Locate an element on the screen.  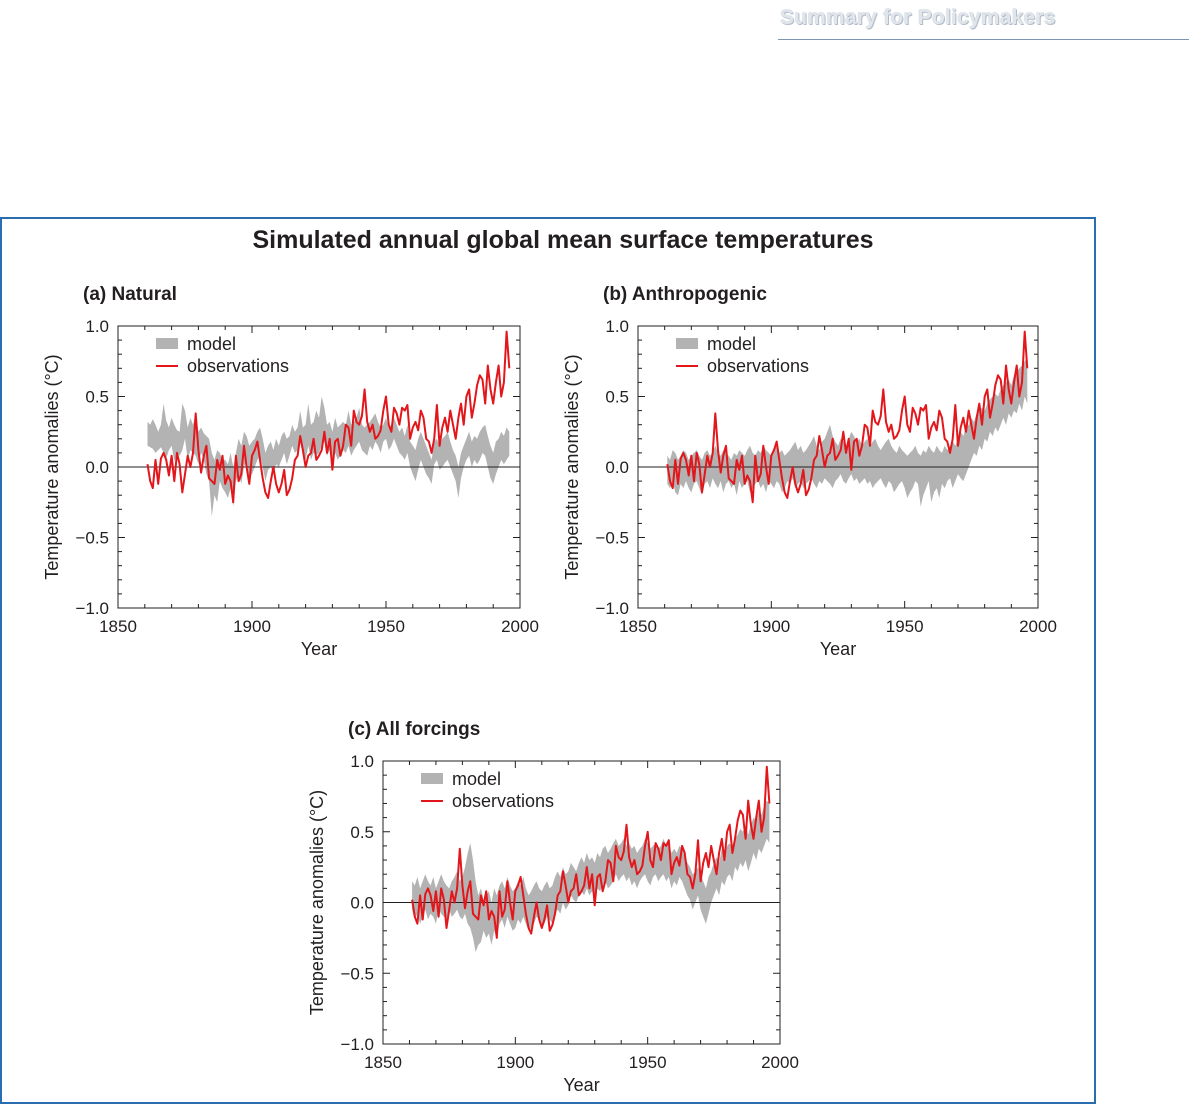
model-band-area is located at coordinates (328, 456).